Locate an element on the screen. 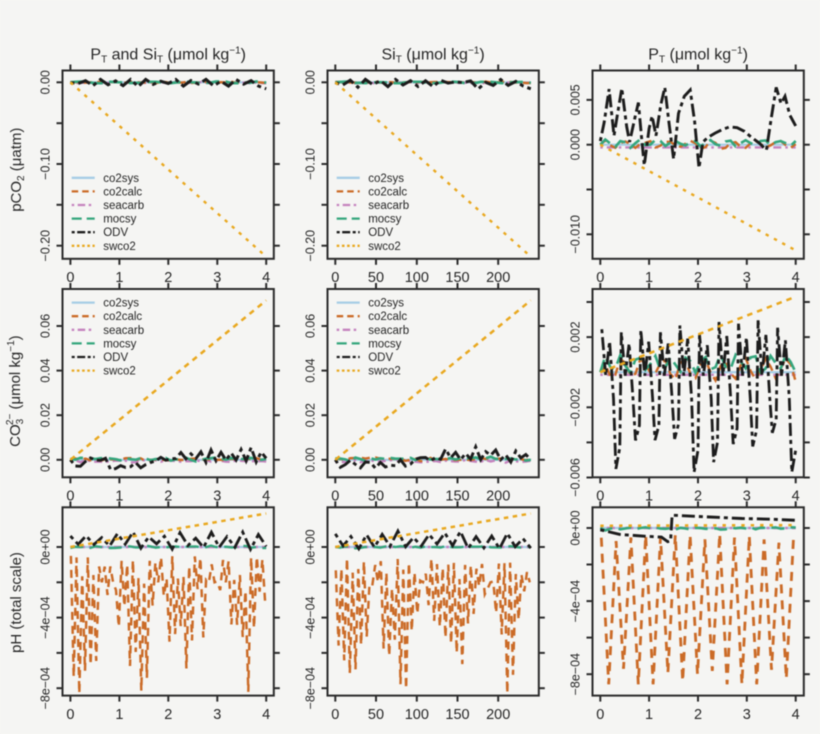  svg-text: CO32−​ (μmol kg−1​) is located at coordinates (15, 391).